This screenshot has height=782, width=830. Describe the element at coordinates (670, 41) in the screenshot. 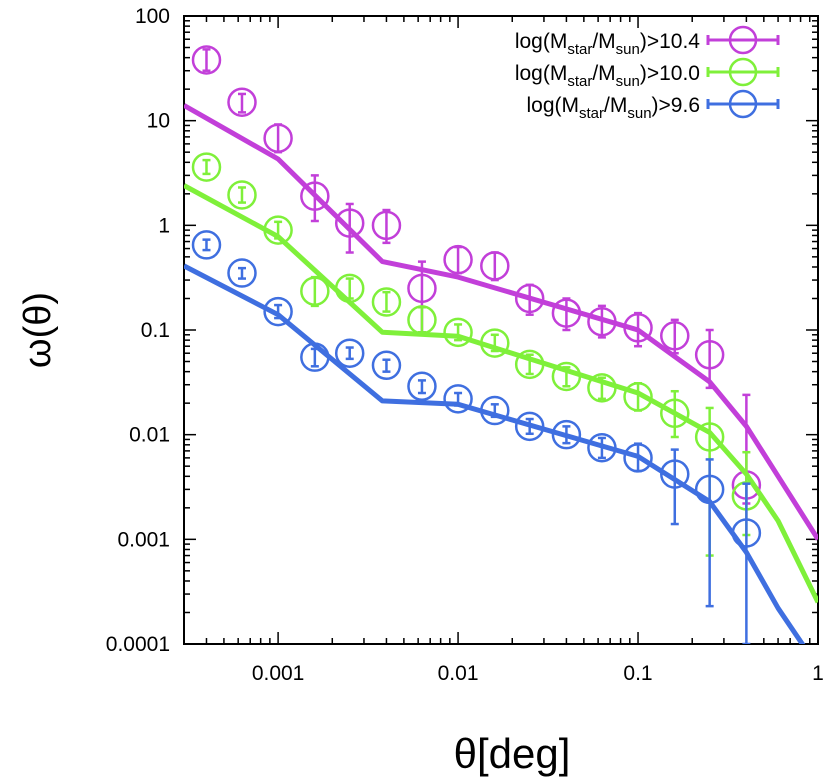

I see `legend-label-part: )>10.4` at that location.